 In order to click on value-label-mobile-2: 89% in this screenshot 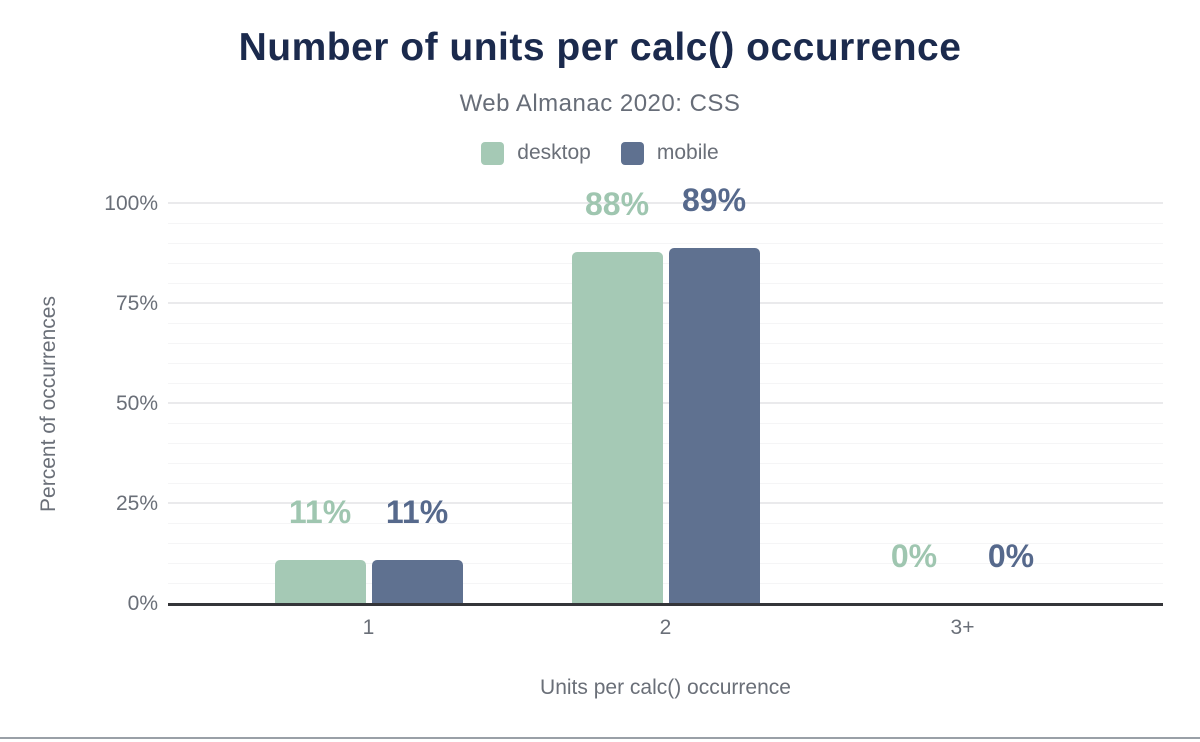, I will do `click(714, 200)`.